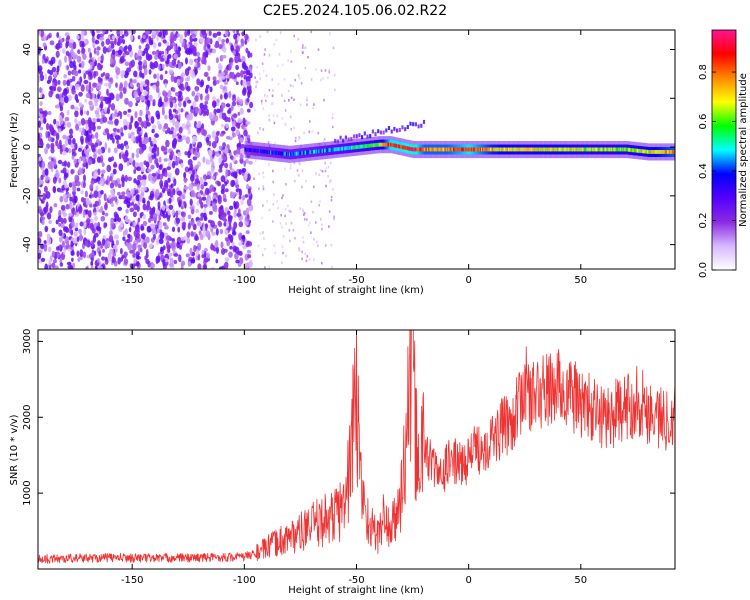 This screenshot has height=600, width=750. I want to click on x-tick-label: 0, so click(468, 580).